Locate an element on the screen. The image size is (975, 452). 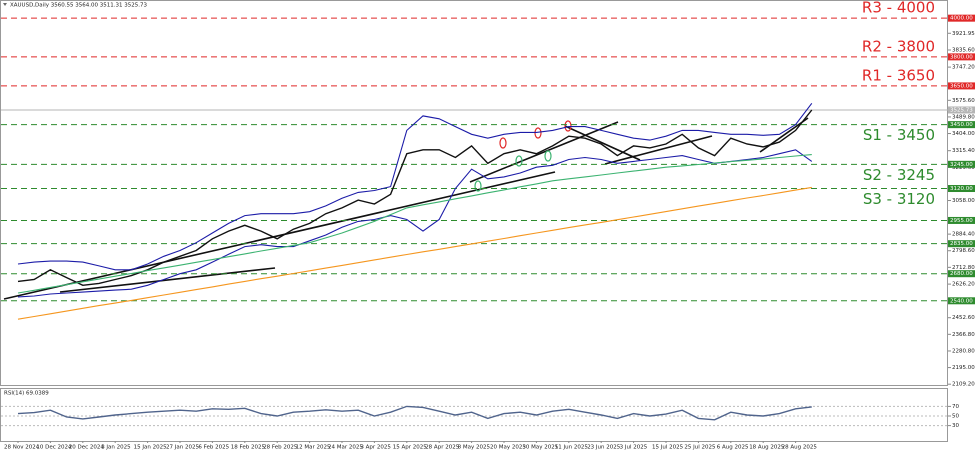
level-label: 3120.00 is located at coordinates (961, 189).